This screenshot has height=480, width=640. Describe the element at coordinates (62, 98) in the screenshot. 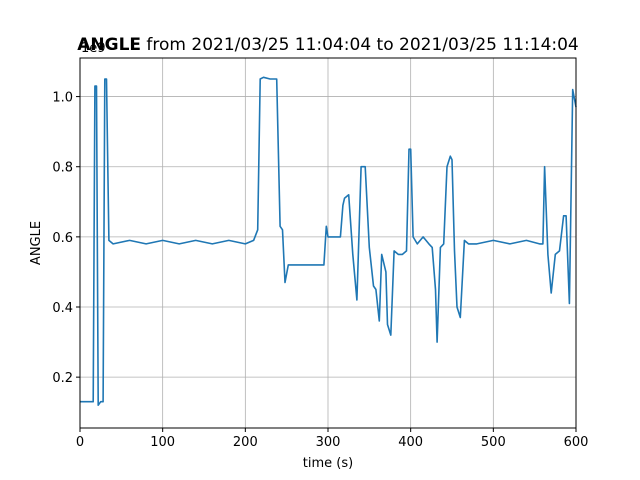

I see `y-tick-label: 1.0` at that location.